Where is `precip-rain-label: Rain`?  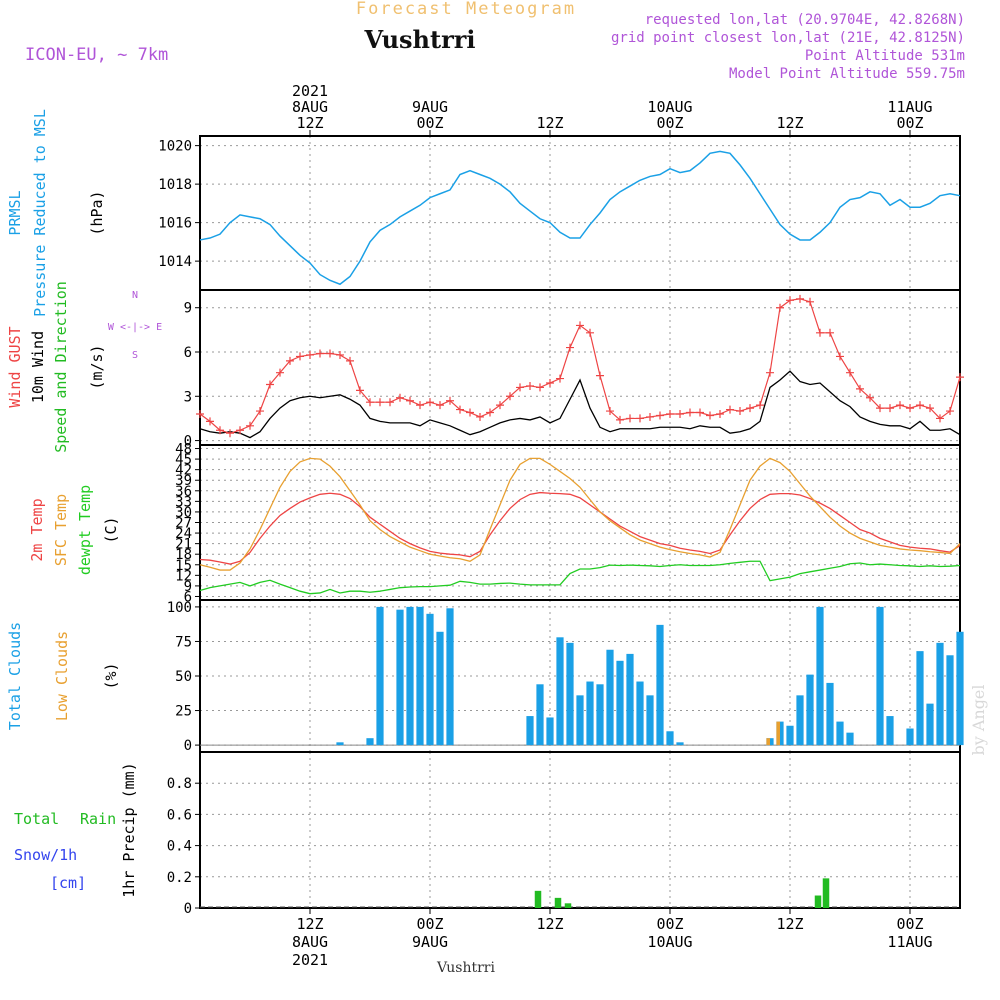 precip-rain-label: Rain is located at coordinates (98, 819).